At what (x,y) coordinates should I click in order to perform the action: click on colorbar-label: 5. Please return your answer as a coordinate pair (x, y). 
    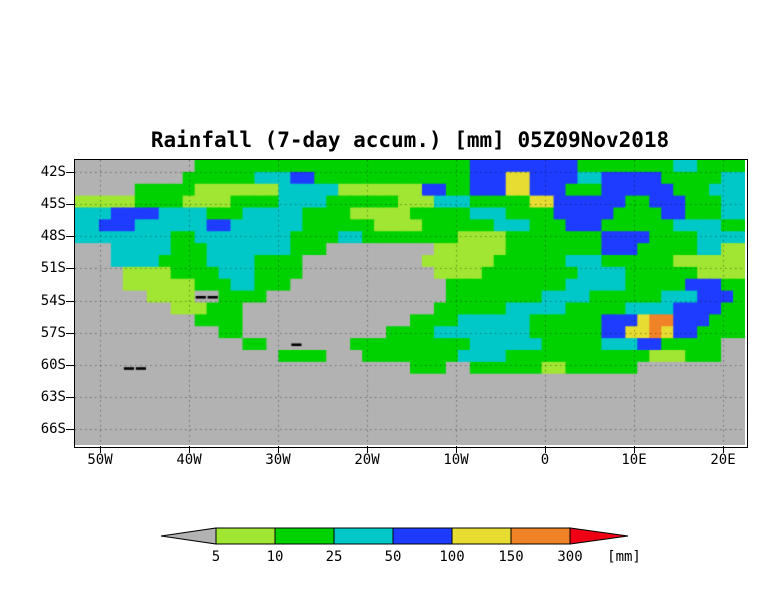
    Looking at the image, I should click on (216, 557).